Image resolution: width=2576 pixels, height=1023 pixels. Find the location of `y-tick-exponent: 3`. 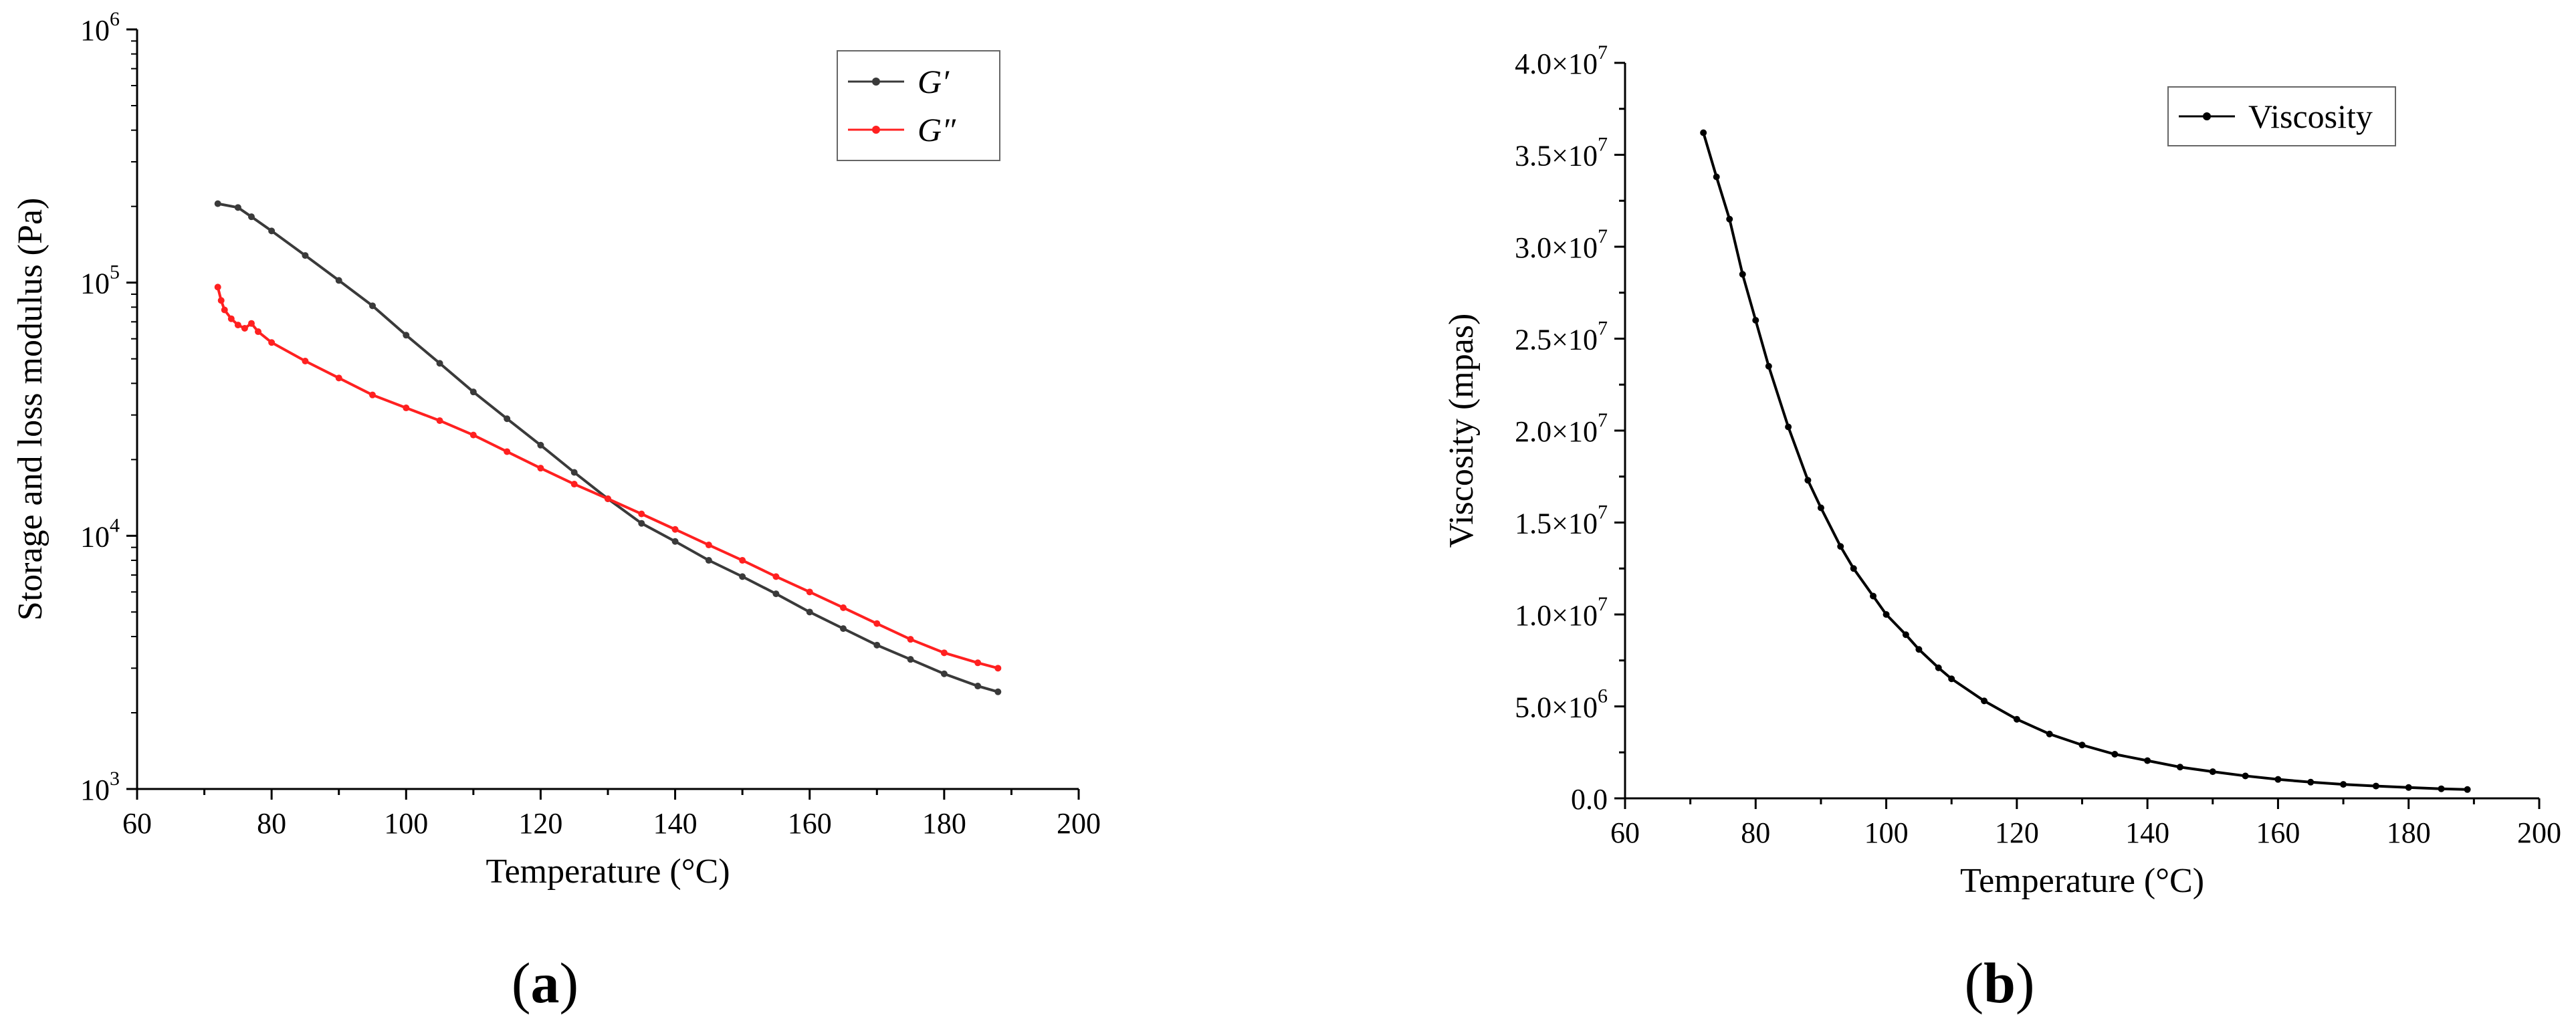

y-tick-exponent: 3 is located at coordinates (115, 779).